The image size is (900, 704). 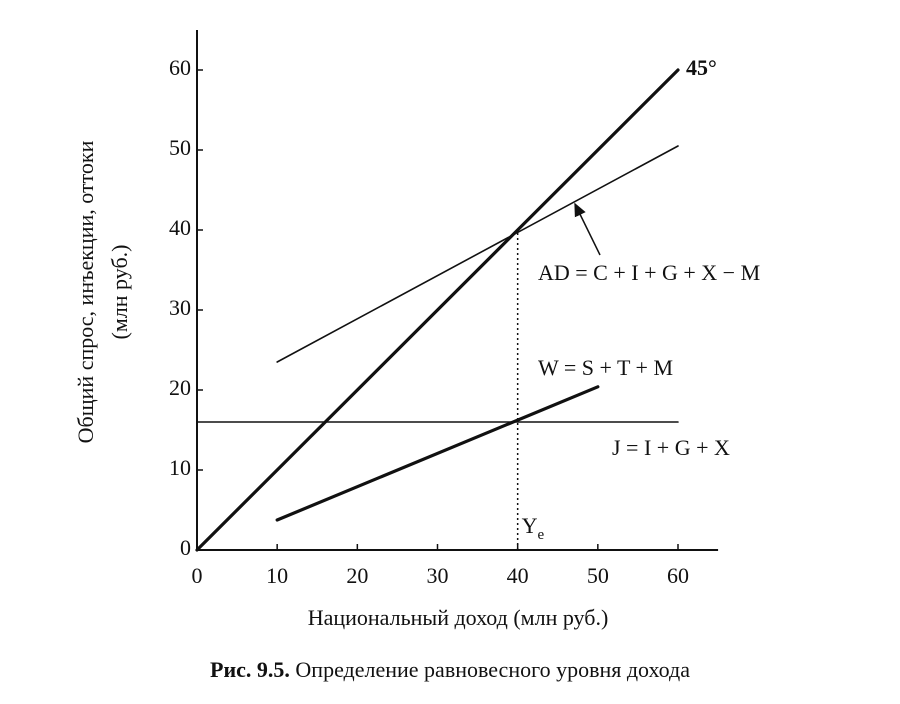 I want to click on y-tick-label: 0, so click(x=185, y=547).